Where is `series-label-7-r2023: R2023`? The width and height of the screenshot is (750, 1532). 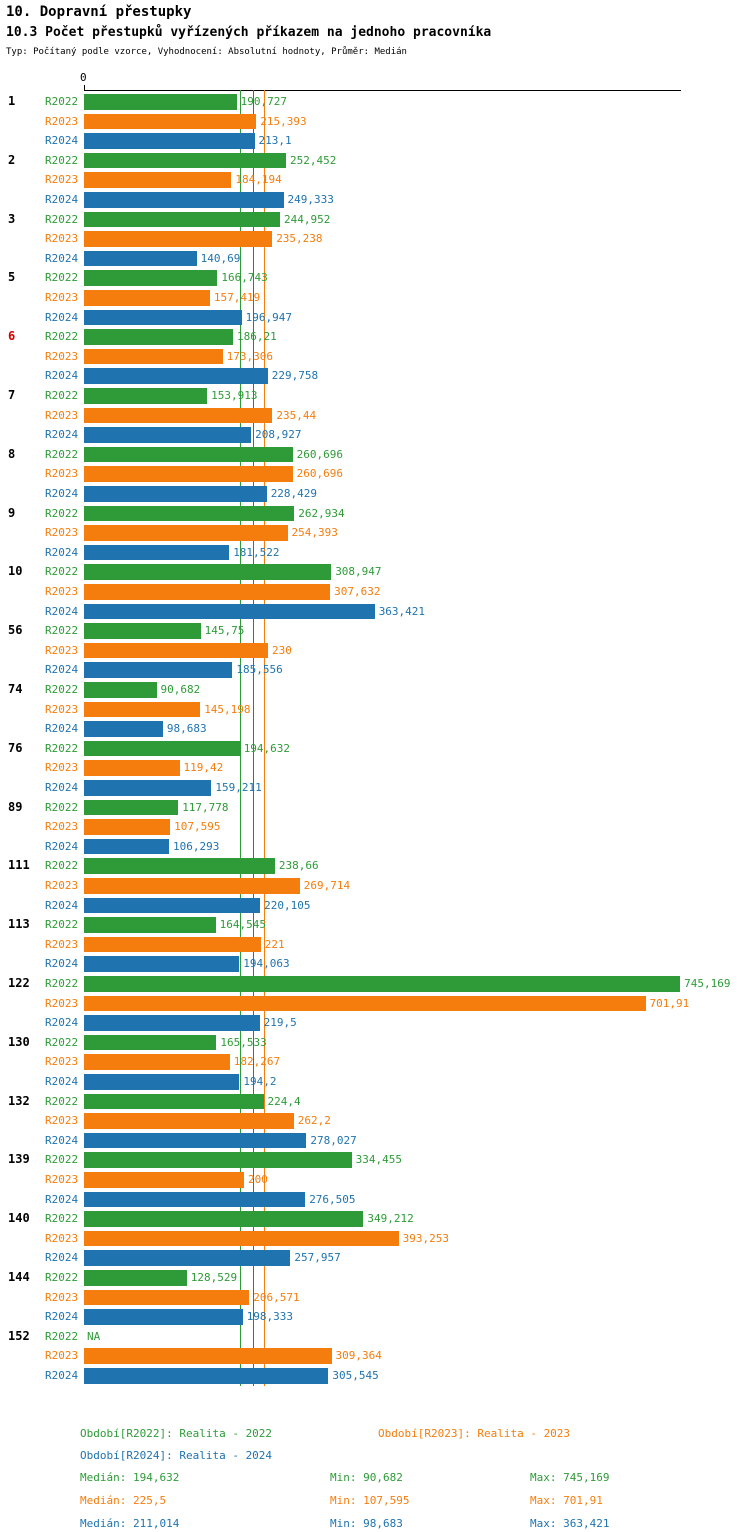
series-label-7-r2023: R2023 is located at coordinates (62, 415).